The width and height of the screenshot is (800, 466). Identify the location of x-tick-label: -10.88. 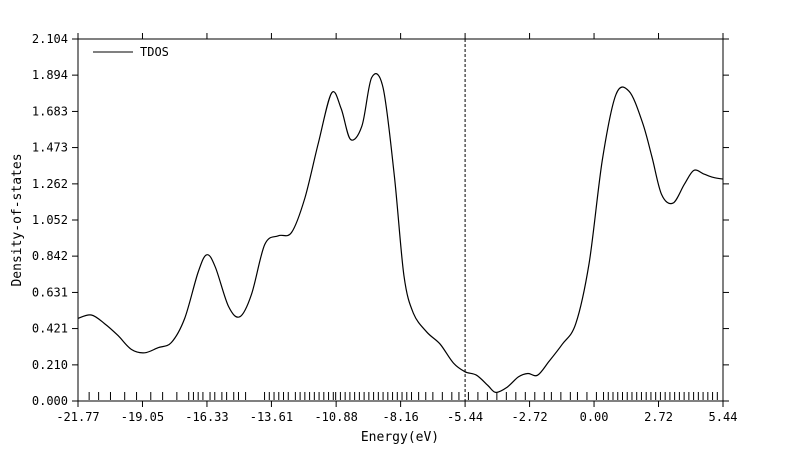
(335, 417).